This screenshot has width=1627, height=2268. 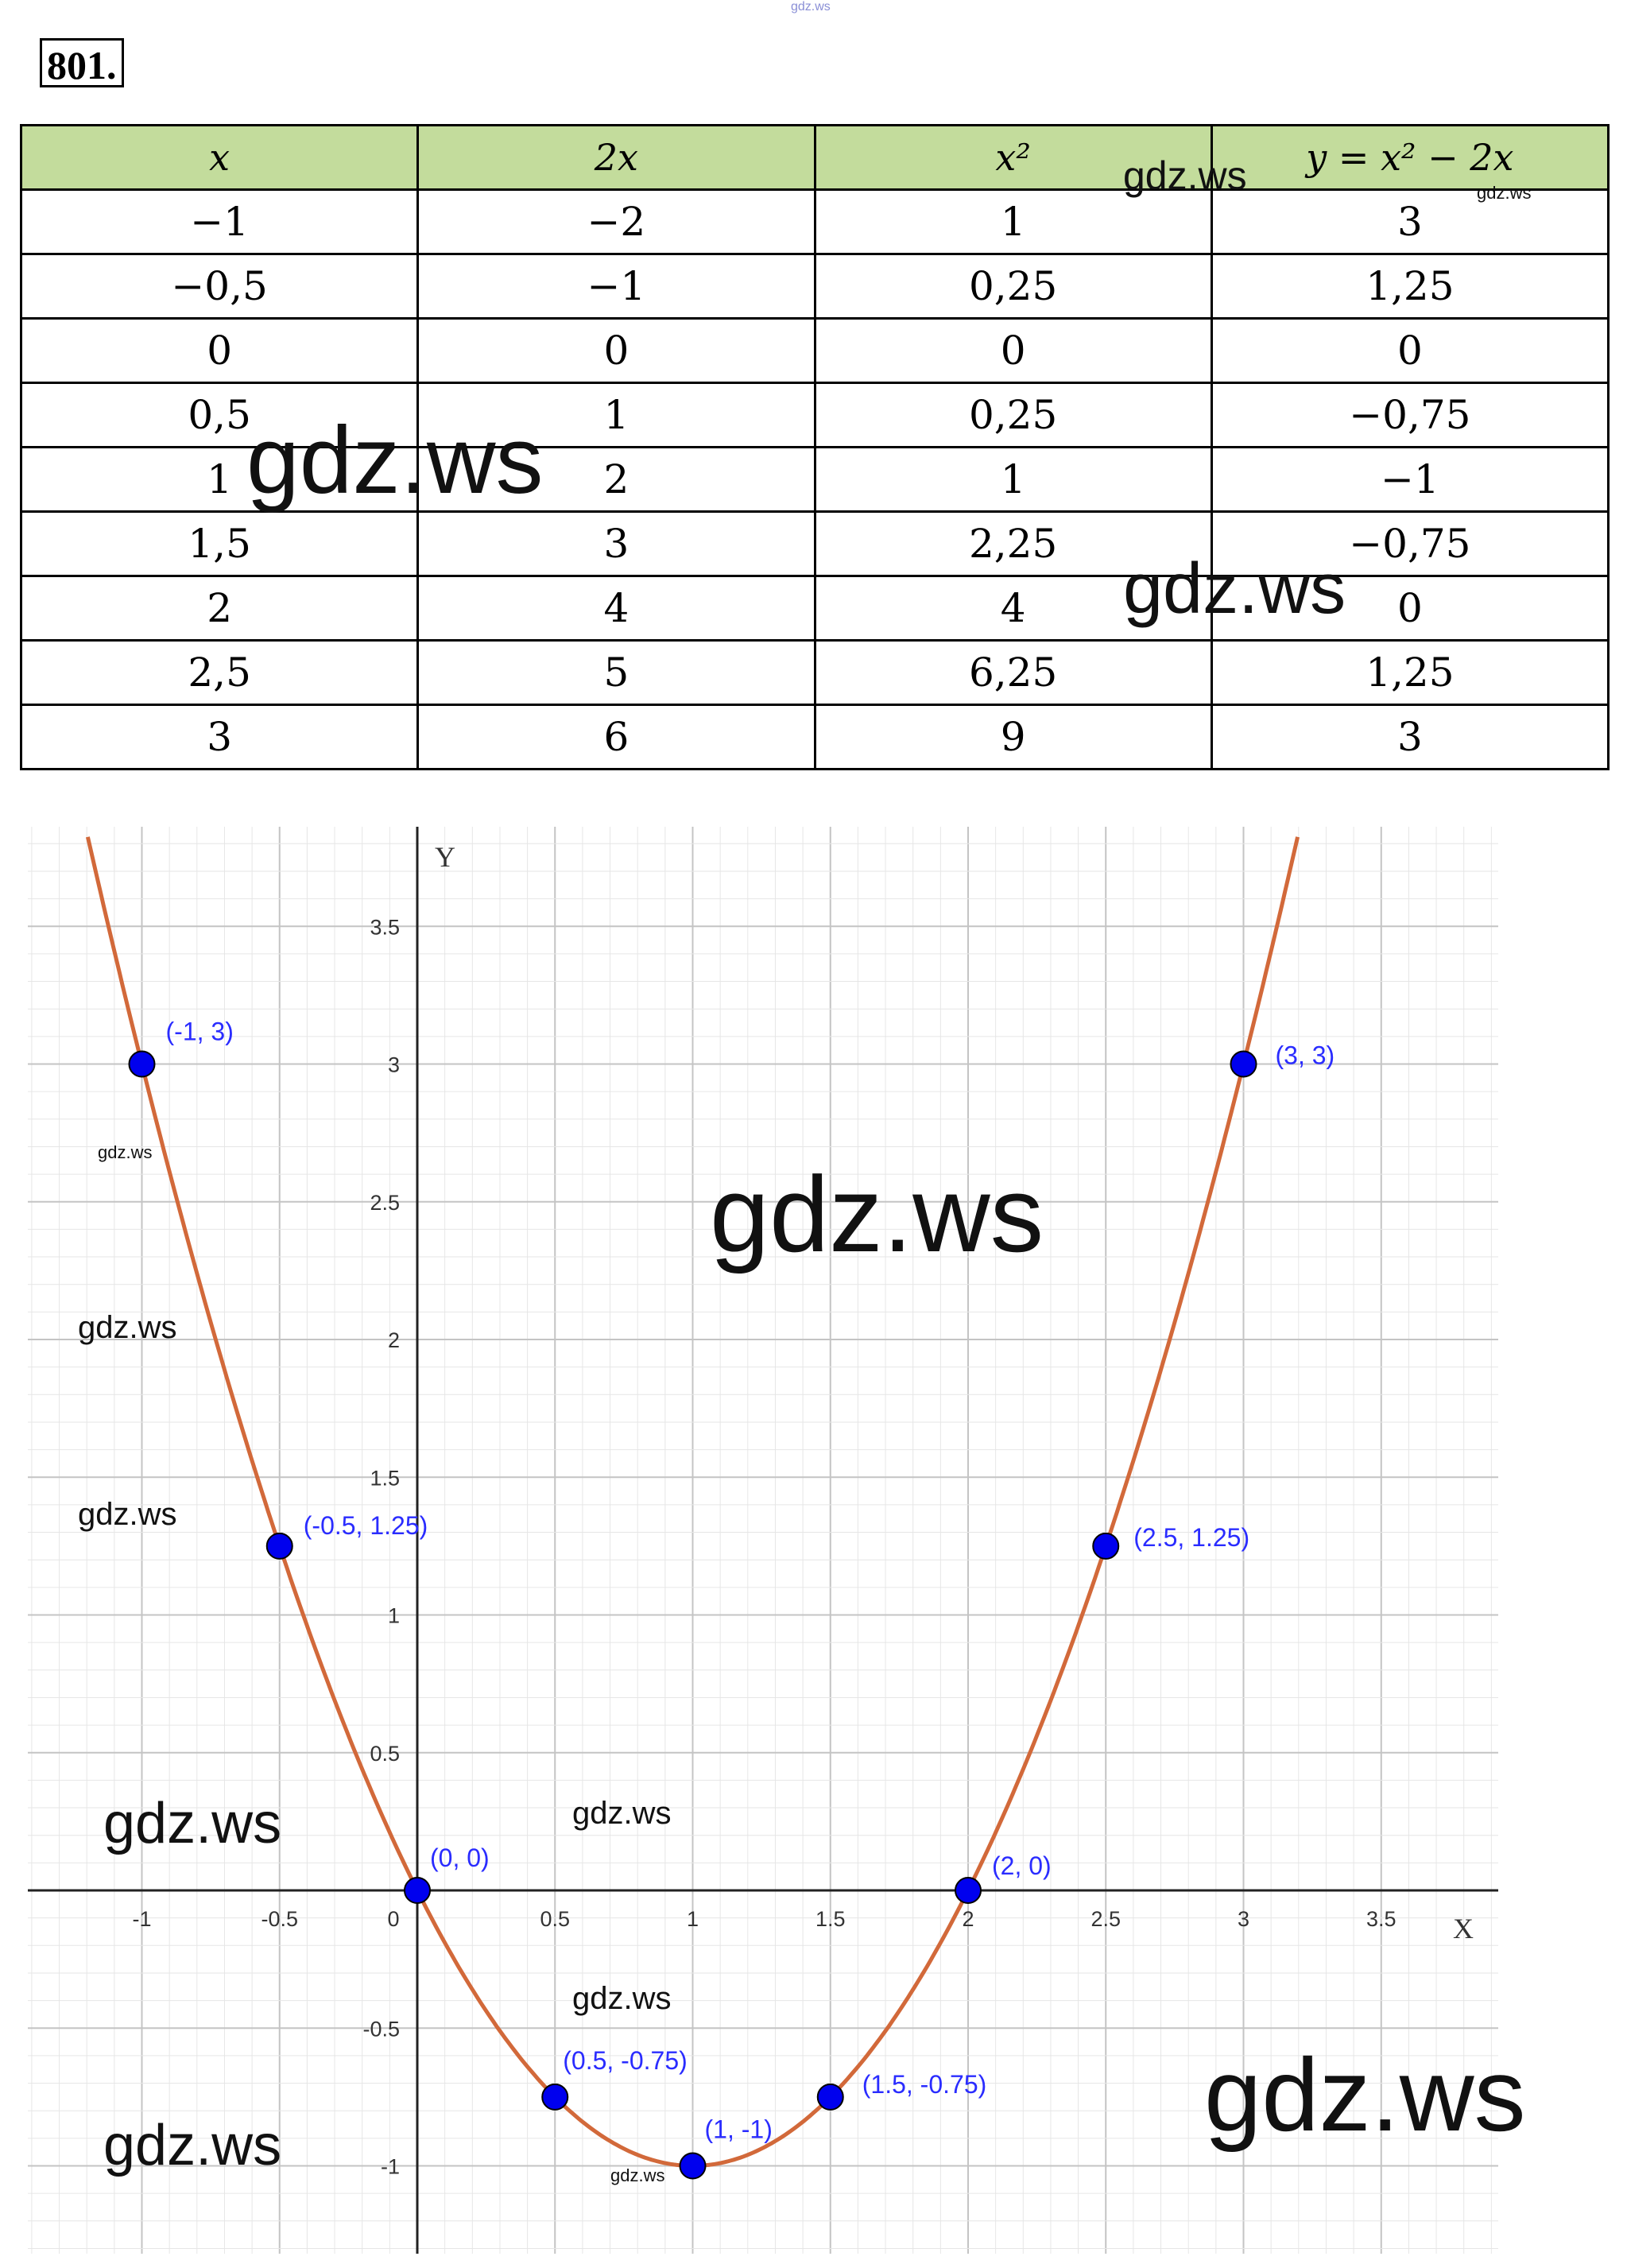 I want to click on top-watermark: gdz.ws, so click(x=811, y=7).